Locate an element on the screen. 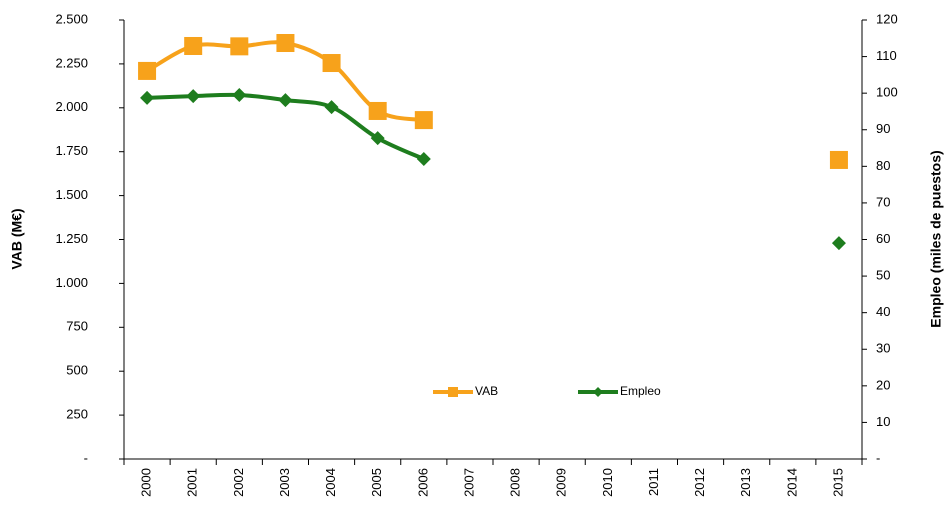  y-tick-label: 1.500 is located at coordinates (71, 194).